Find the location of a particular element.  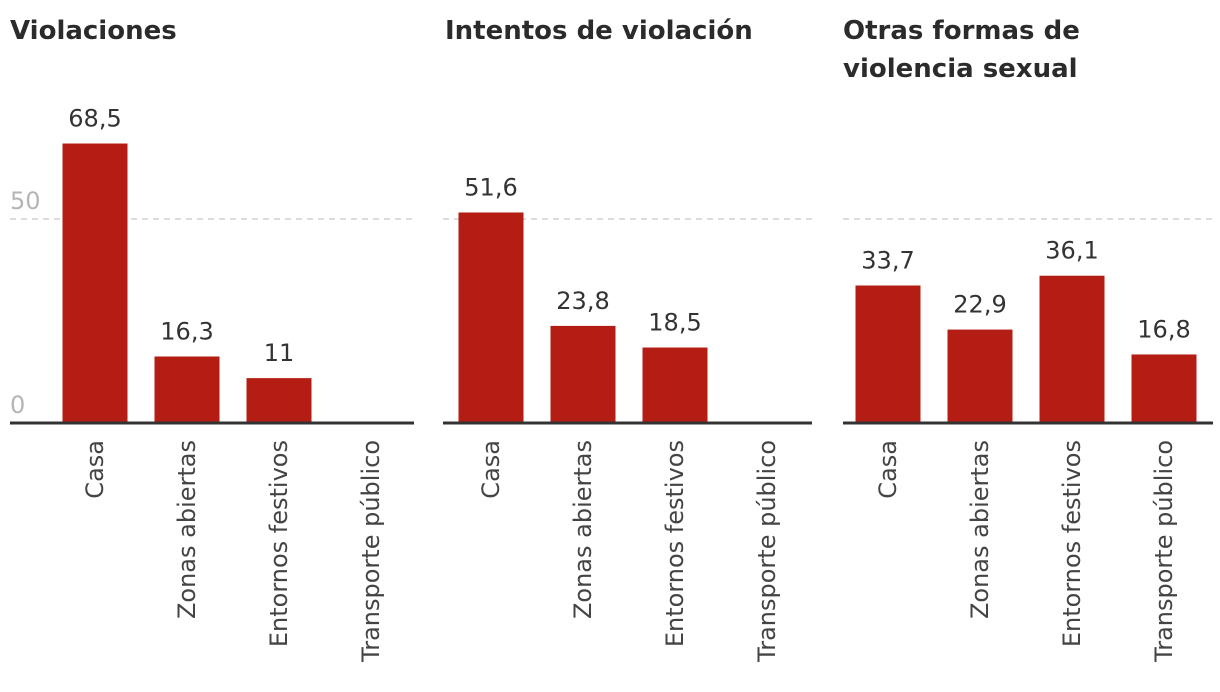

value-label-1-1: 68,5 is located at coordinates (94, 119).